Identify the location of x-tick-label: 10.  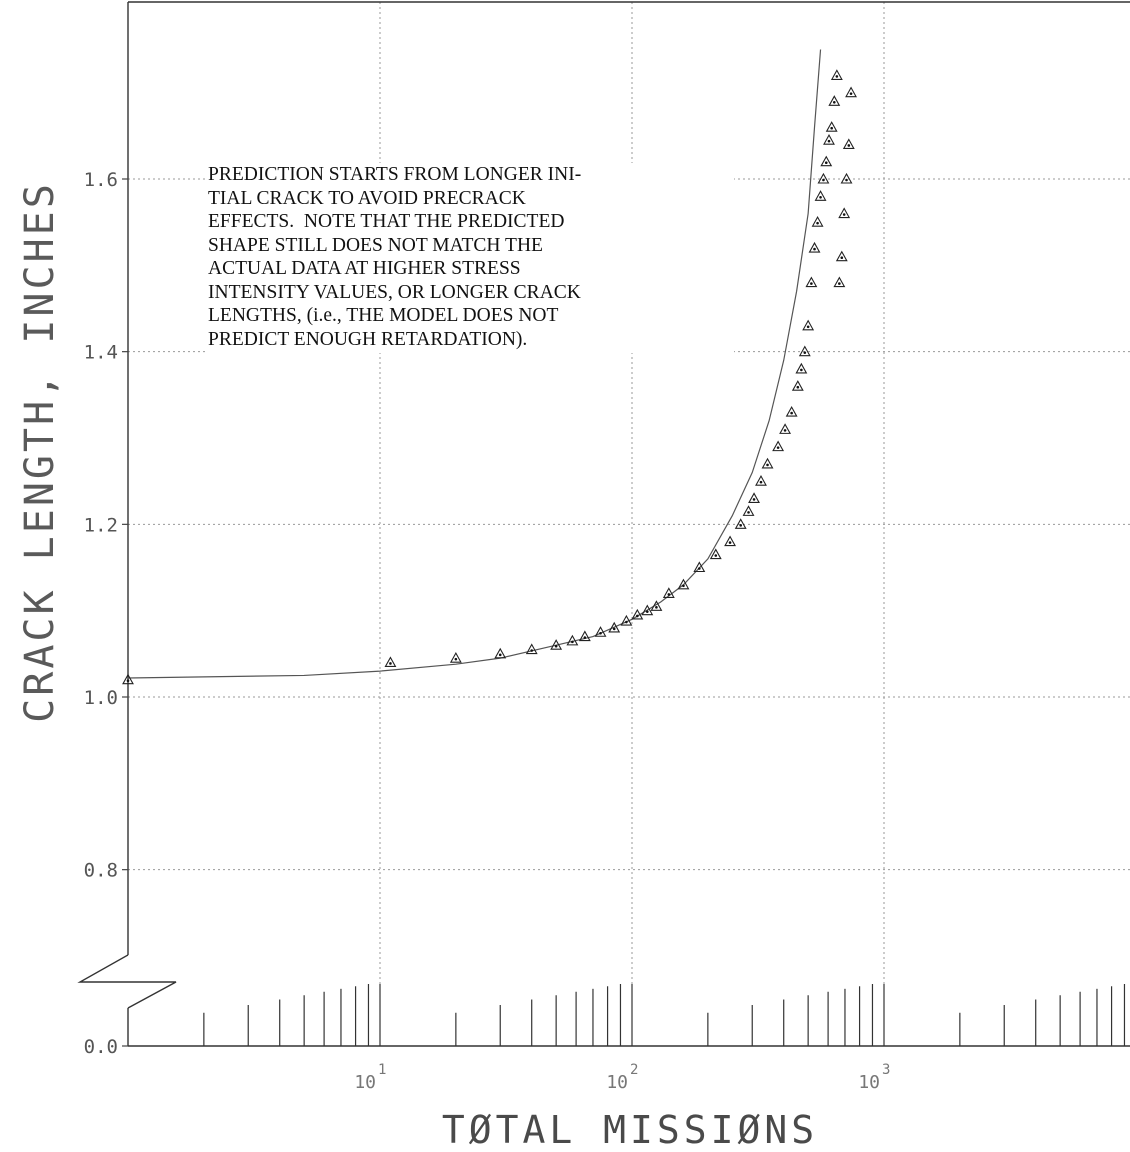
(617, 1082).